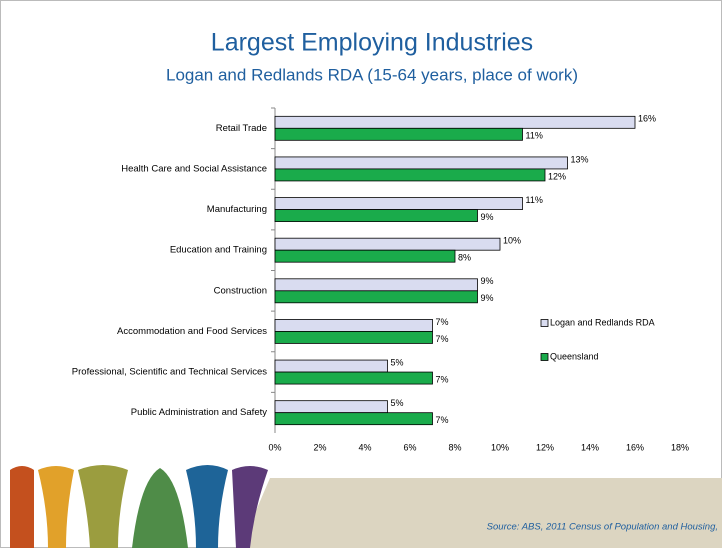  I want to click on footer-decoration, so click(366, 506).